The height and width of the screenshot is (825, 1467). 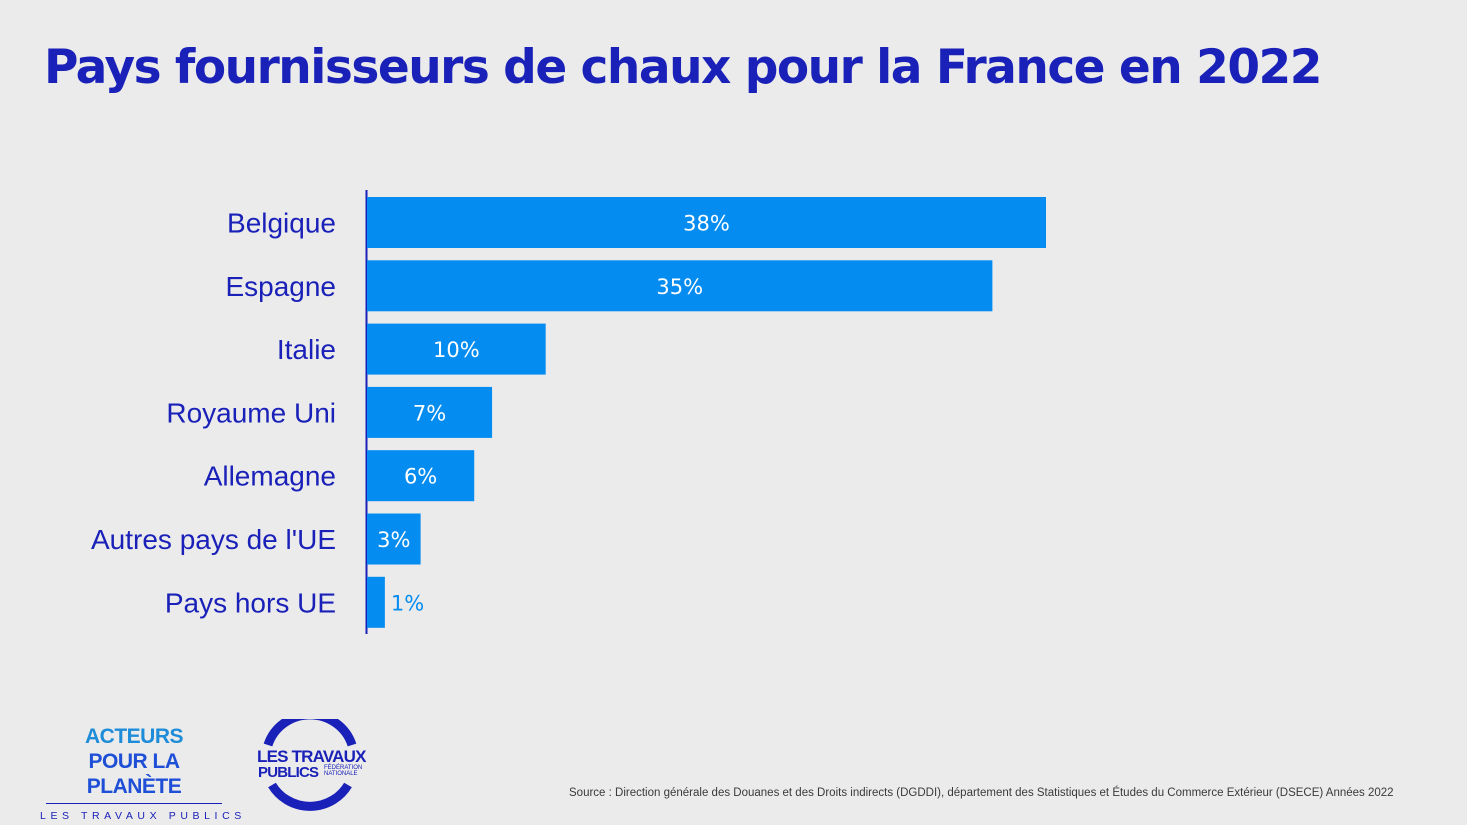 I want to click on bar-espagne, so click(x=680, y=286).